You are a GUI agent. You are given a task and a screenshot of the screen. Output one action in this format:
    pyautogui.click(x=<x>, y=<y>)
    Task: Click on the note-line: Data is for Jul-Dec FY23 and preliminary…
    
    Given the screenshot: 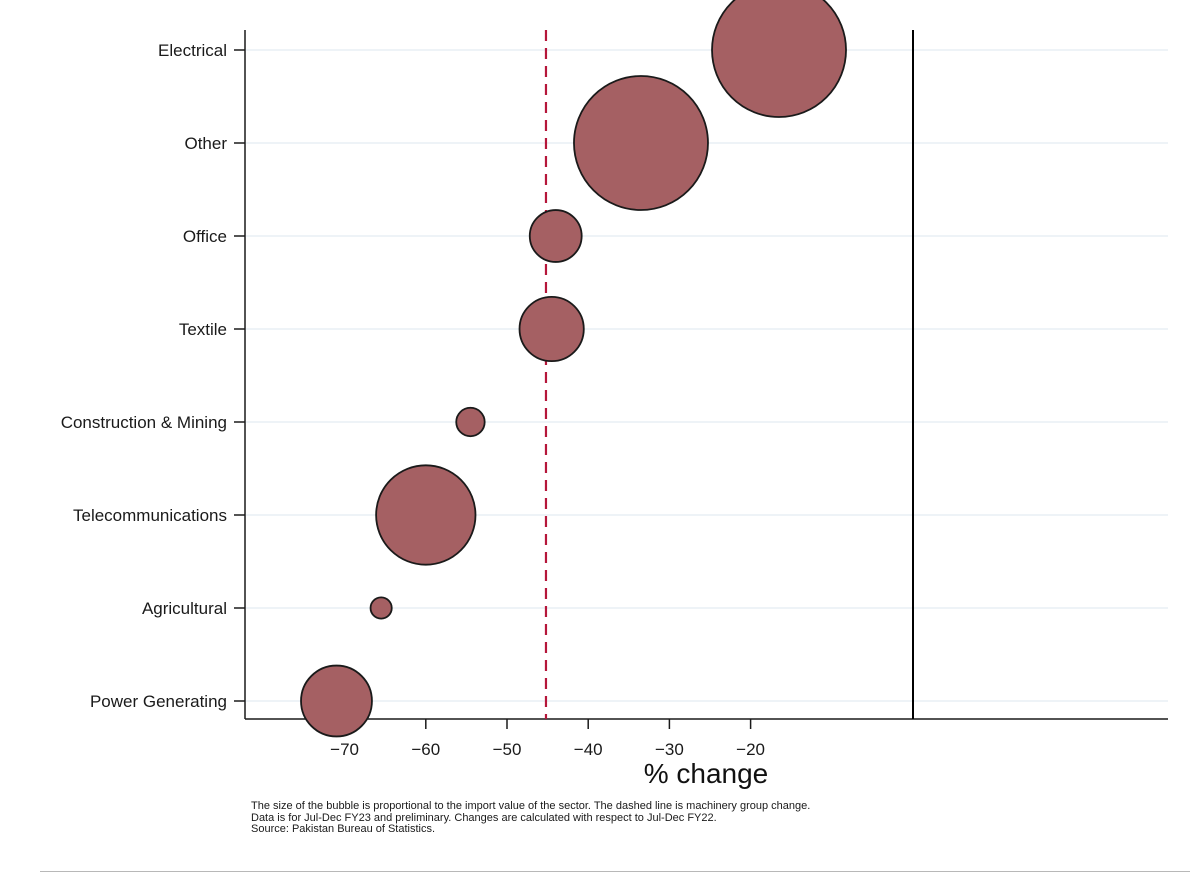 What is the action you would take?
    pyautogui.click(x=484, y=817)
    